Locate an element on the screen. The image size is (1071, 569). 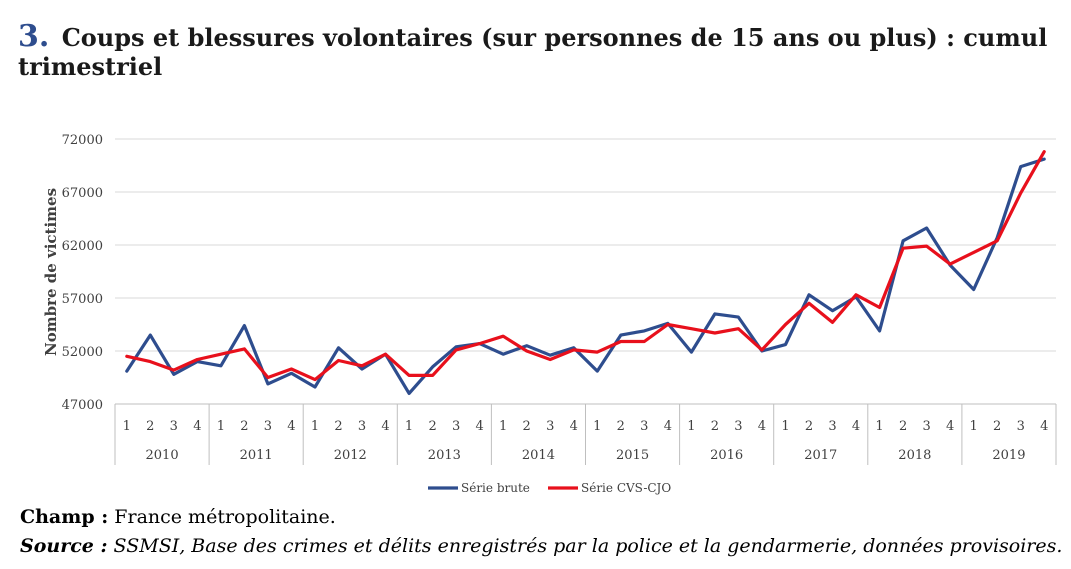
y-tick-label: 47000 is located at coordinates (82, 405).